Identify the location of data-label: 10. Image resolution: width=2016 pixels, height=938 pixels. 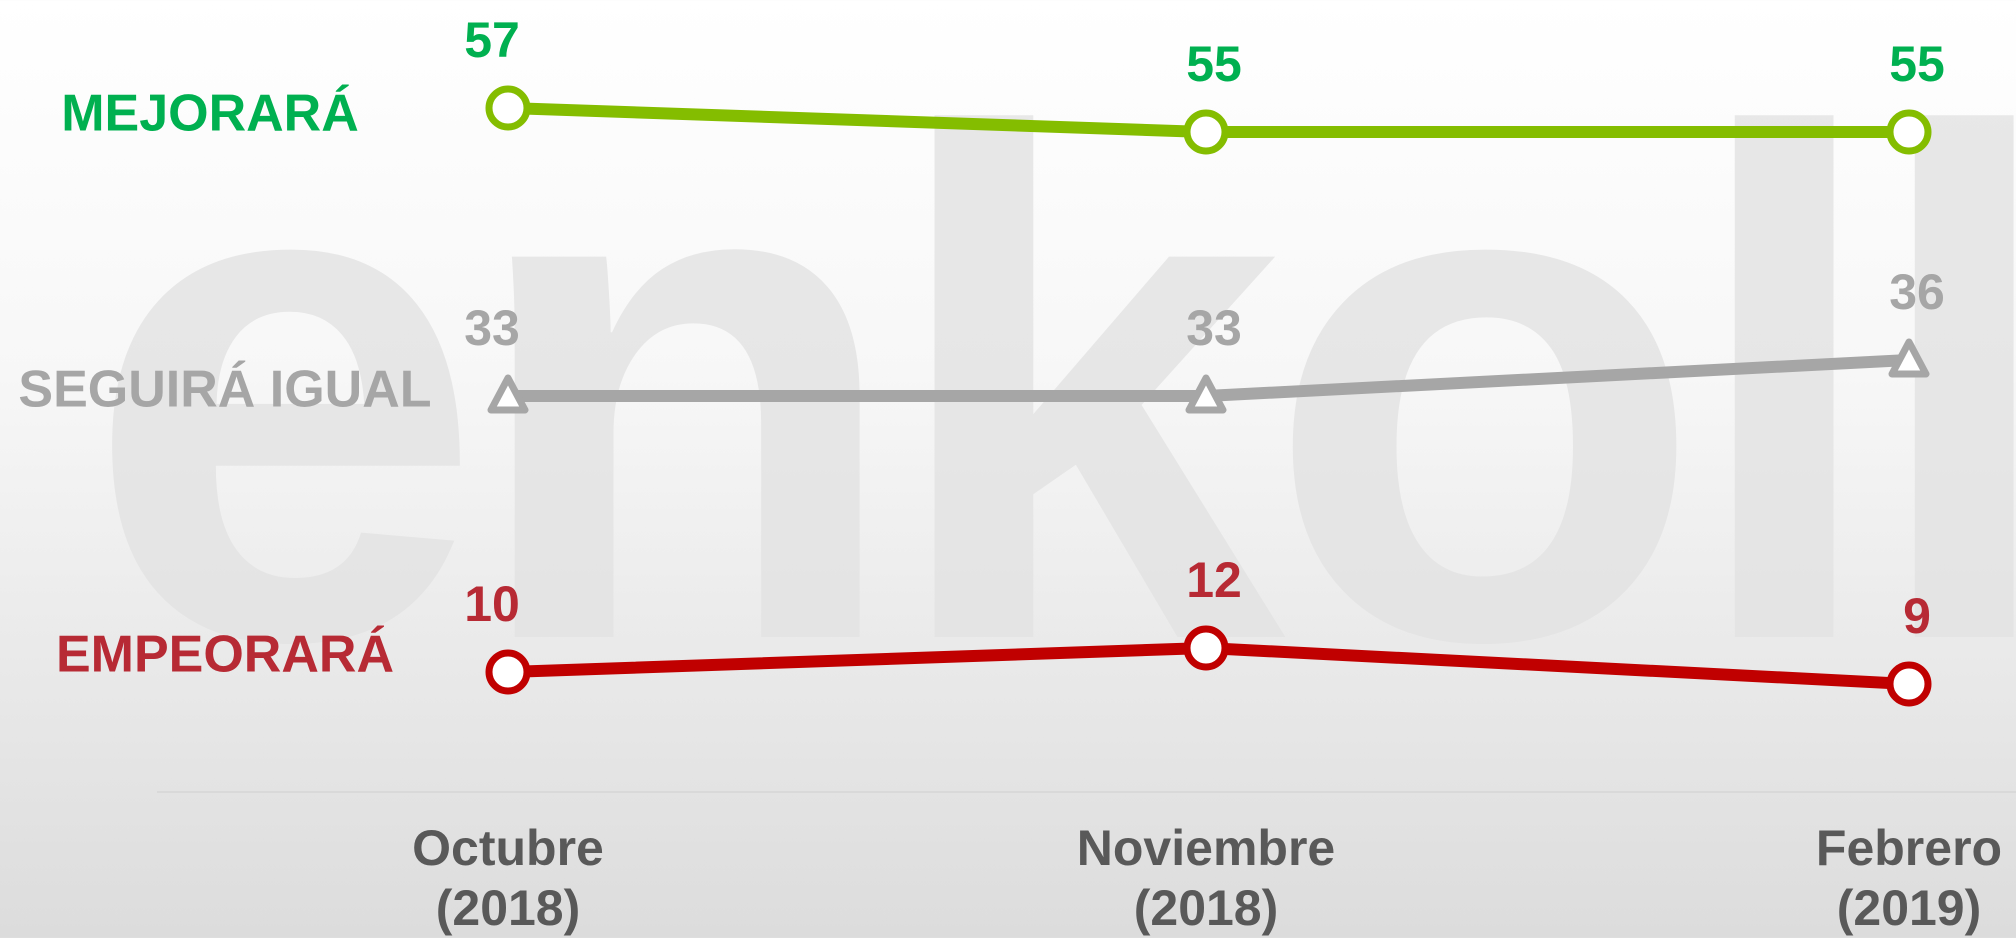
(492, 604).